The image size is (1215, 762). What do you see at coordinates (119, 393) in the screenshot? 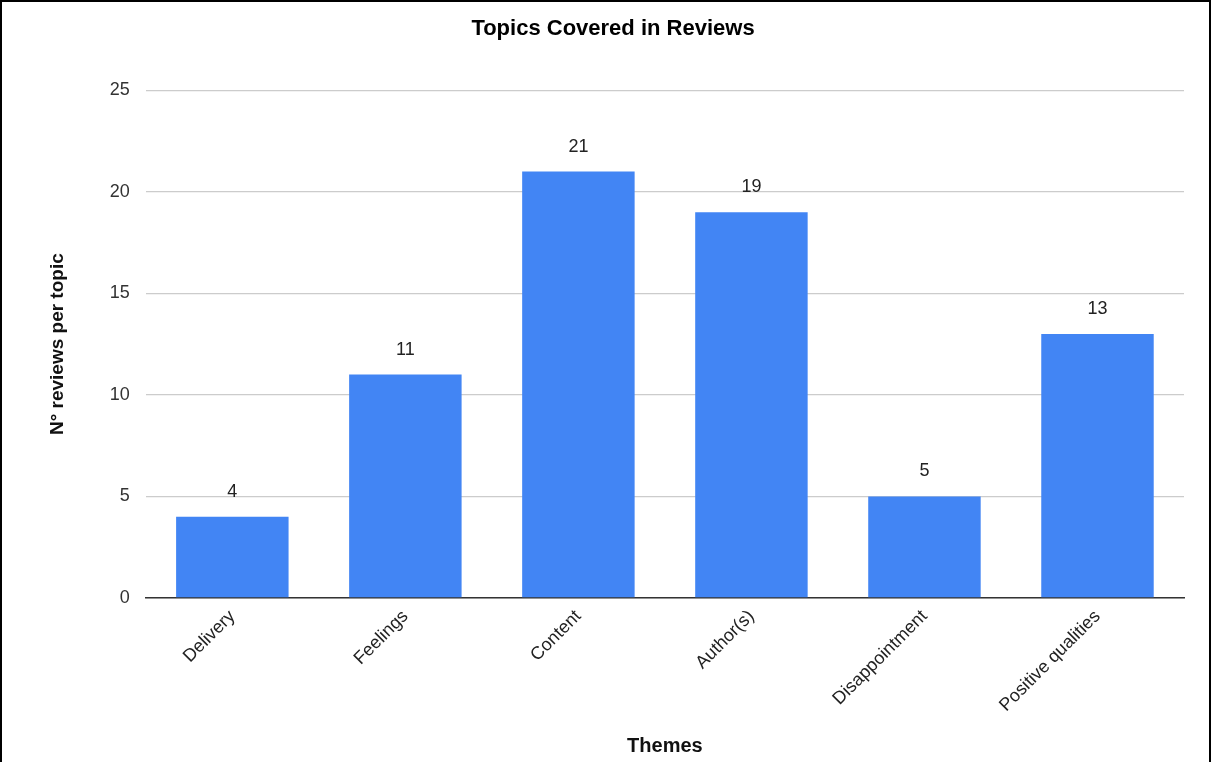
I see `y-tick-label: 10` at bounding box center [119, 393].